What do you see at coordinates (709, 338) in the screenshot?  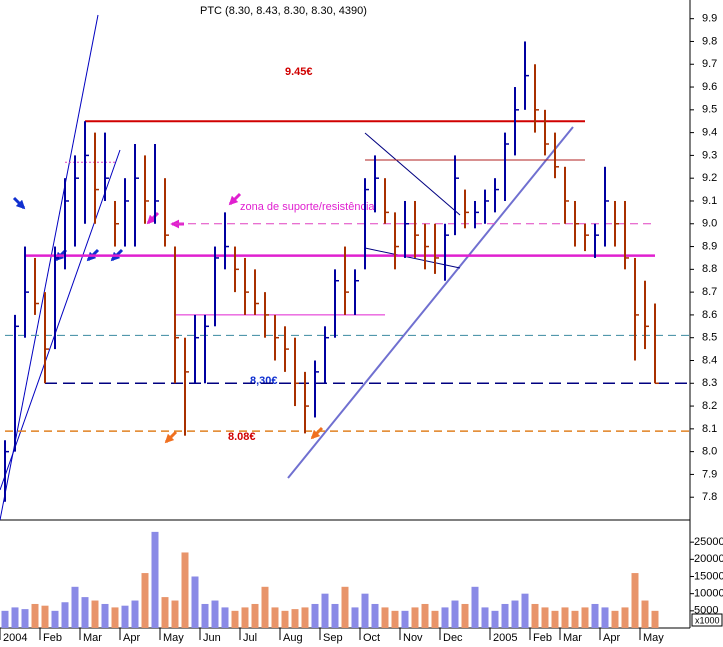 I see `y-tick-label: 8.5` at bounding box center [709, 338].